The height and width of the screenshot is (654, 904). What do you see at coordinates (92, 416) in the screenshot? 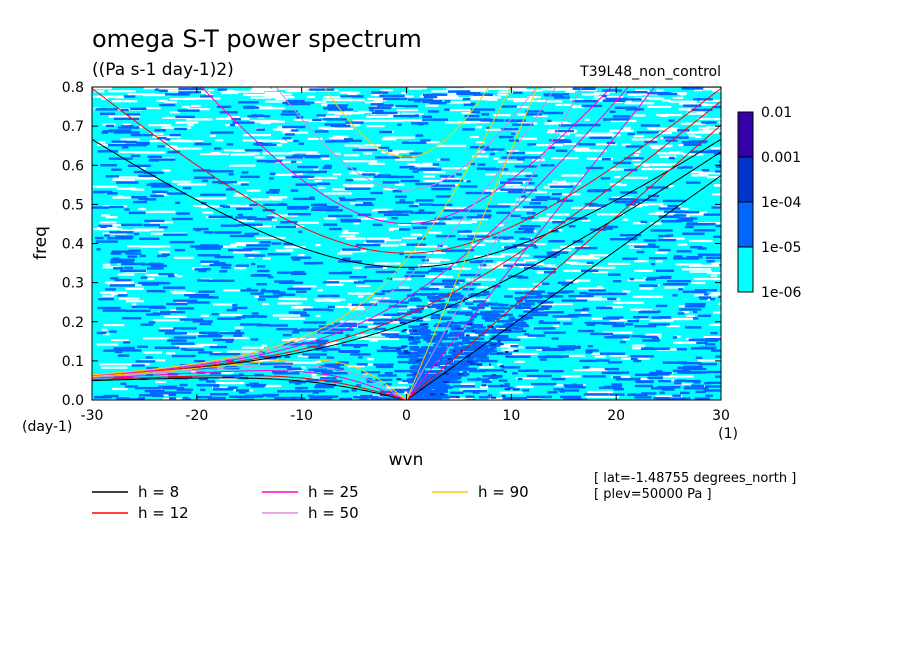
I see `x-tick-label: -30` at bounding box center [92, 416].